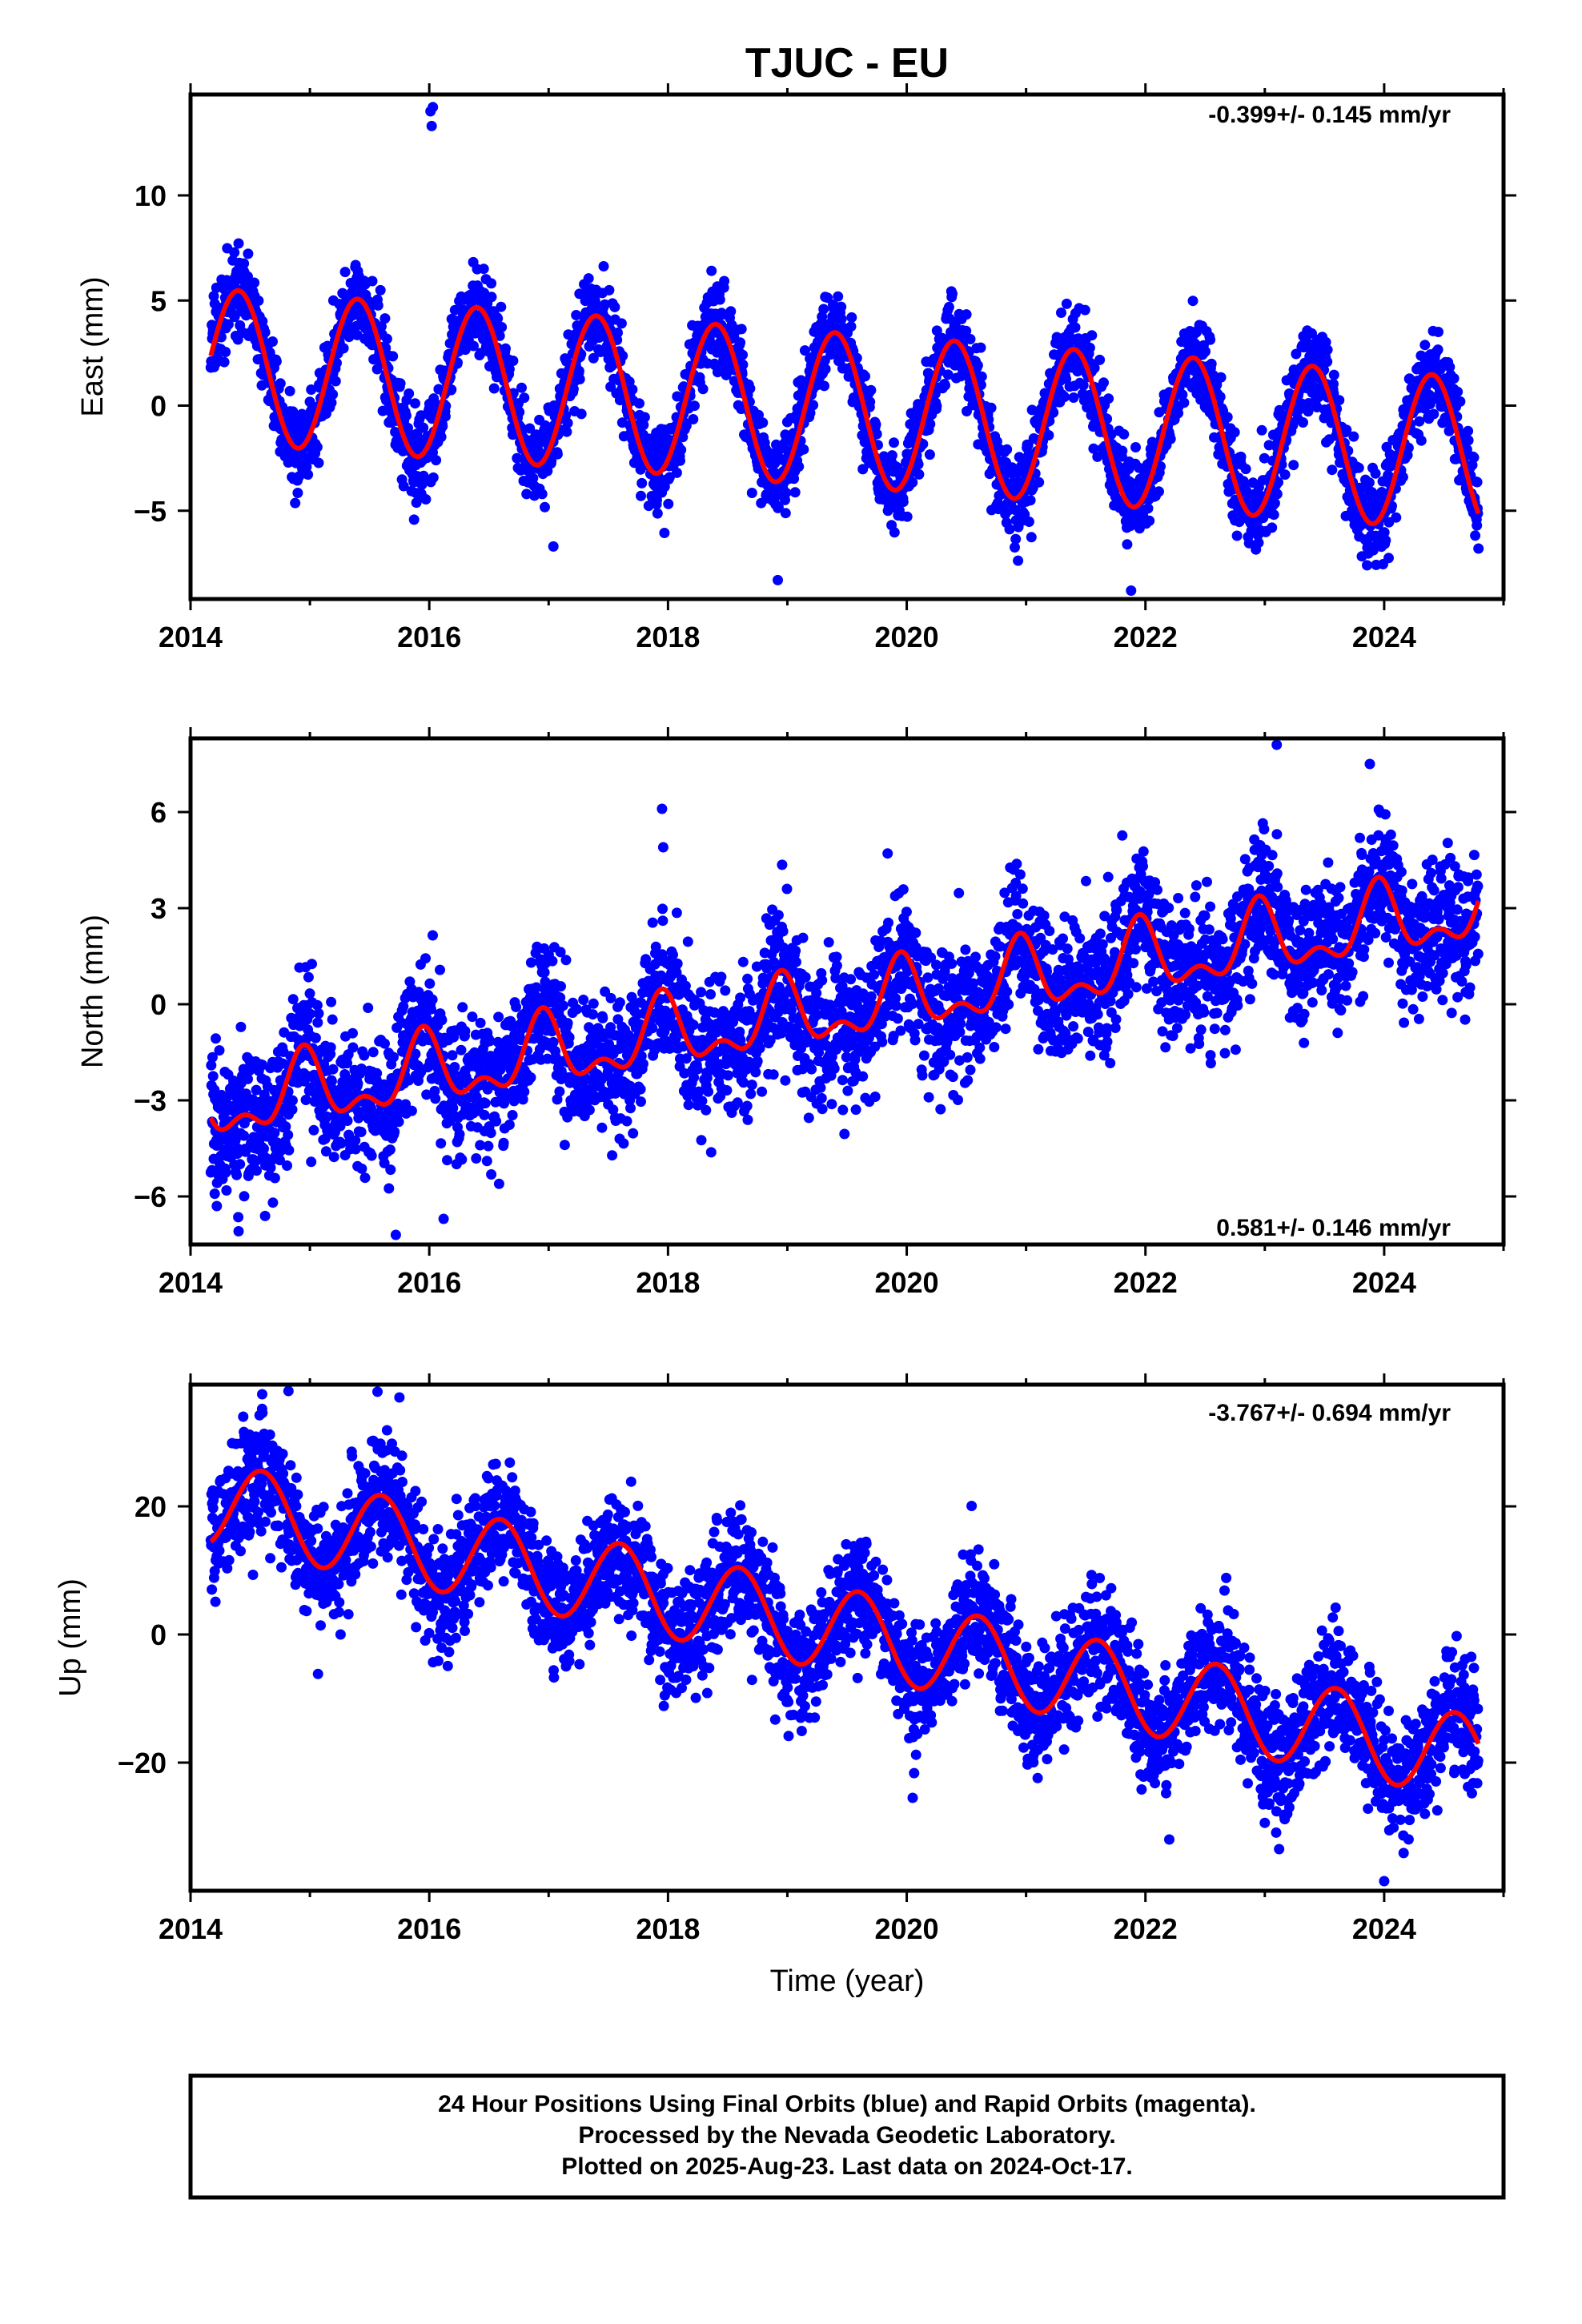 The image size is (1582, 2324). What do you see at coordinates (1329, 115) in the screenshot?
I see `east-rate-label: -0.399+/- 0.145 mm/yr` at bounding box center [1329, 115].